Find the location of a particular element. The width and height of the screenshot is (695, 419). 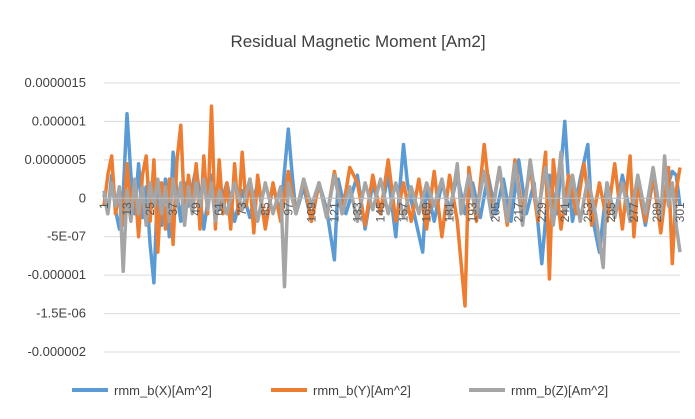

y-tick-label: -0.000001 is located at coordinates (56, 274).